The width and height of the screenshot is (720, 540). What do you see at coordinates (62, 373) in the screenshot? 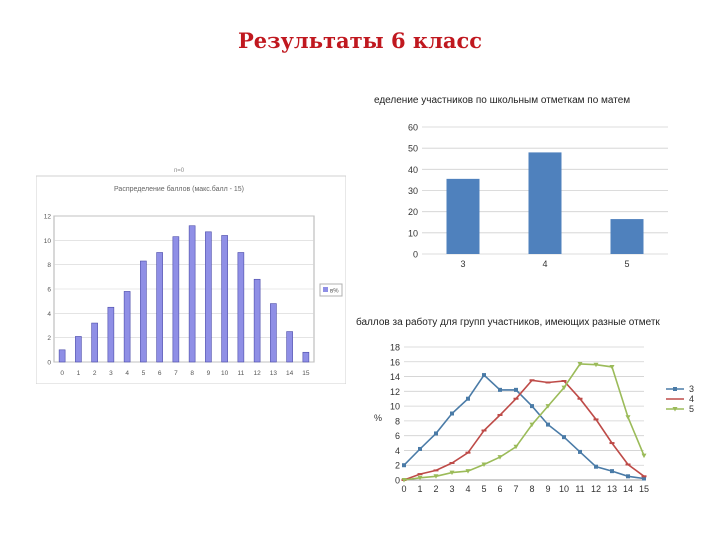
I see `x-tick-label: 0` at bounding box center [62, 373].